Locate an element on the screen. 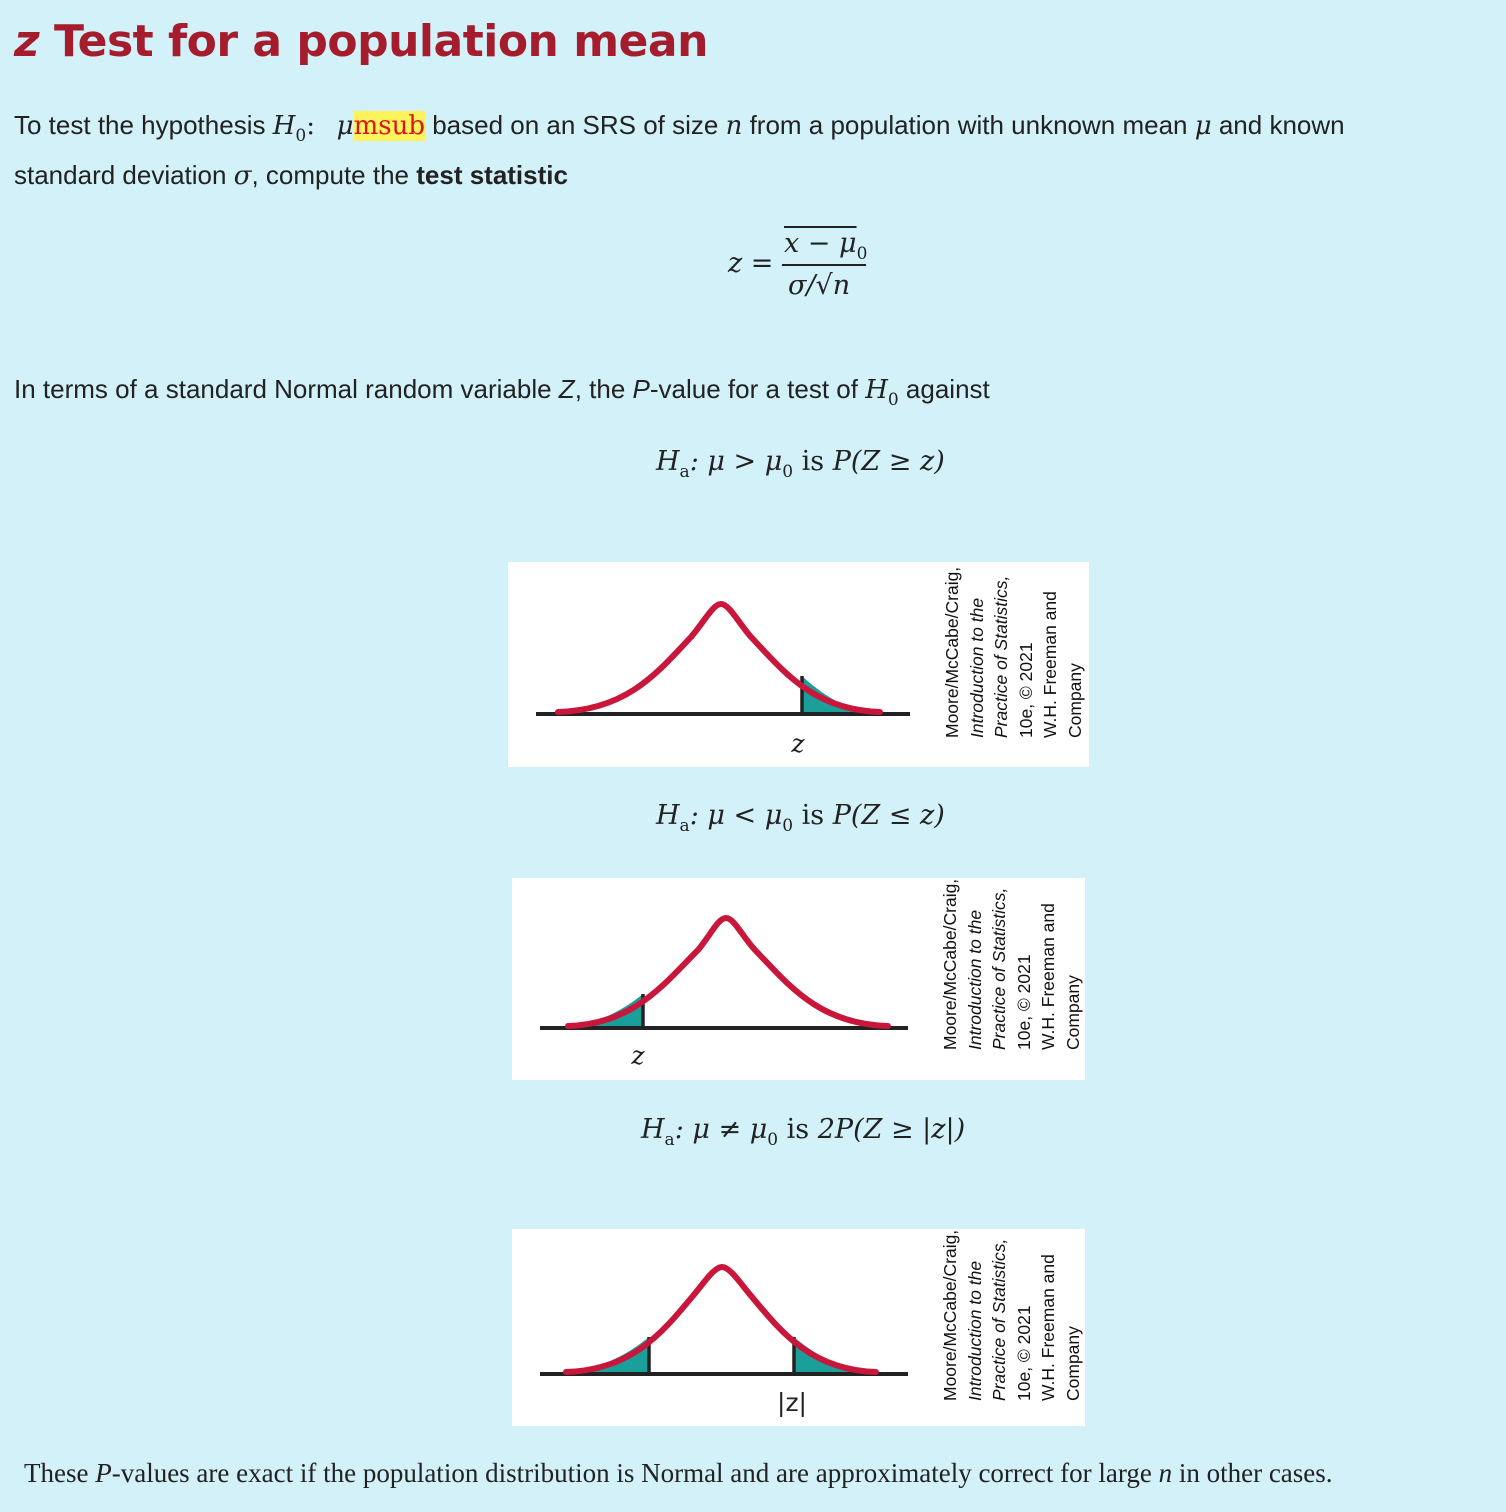  z-variable: Z is located at coordinates (566, 389).